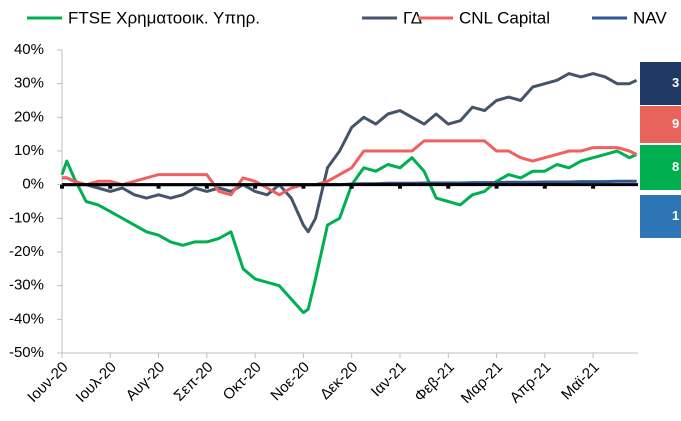 Image resolution: width=681 pixels, height=421 pixels. I want to click on legend-label: CNL Capital, so click(504, 17).